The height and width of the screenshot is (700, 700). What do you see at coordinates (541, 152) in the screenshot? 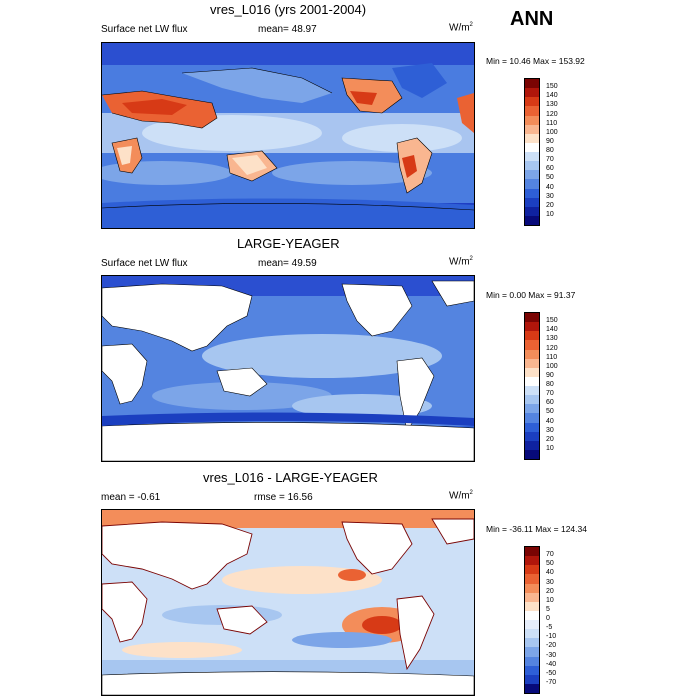
I see `panel1-colorbar: 150 140 130 120 110 100 90 80 70 60 50 40 30 20 10` at bounding box center [541, 152].